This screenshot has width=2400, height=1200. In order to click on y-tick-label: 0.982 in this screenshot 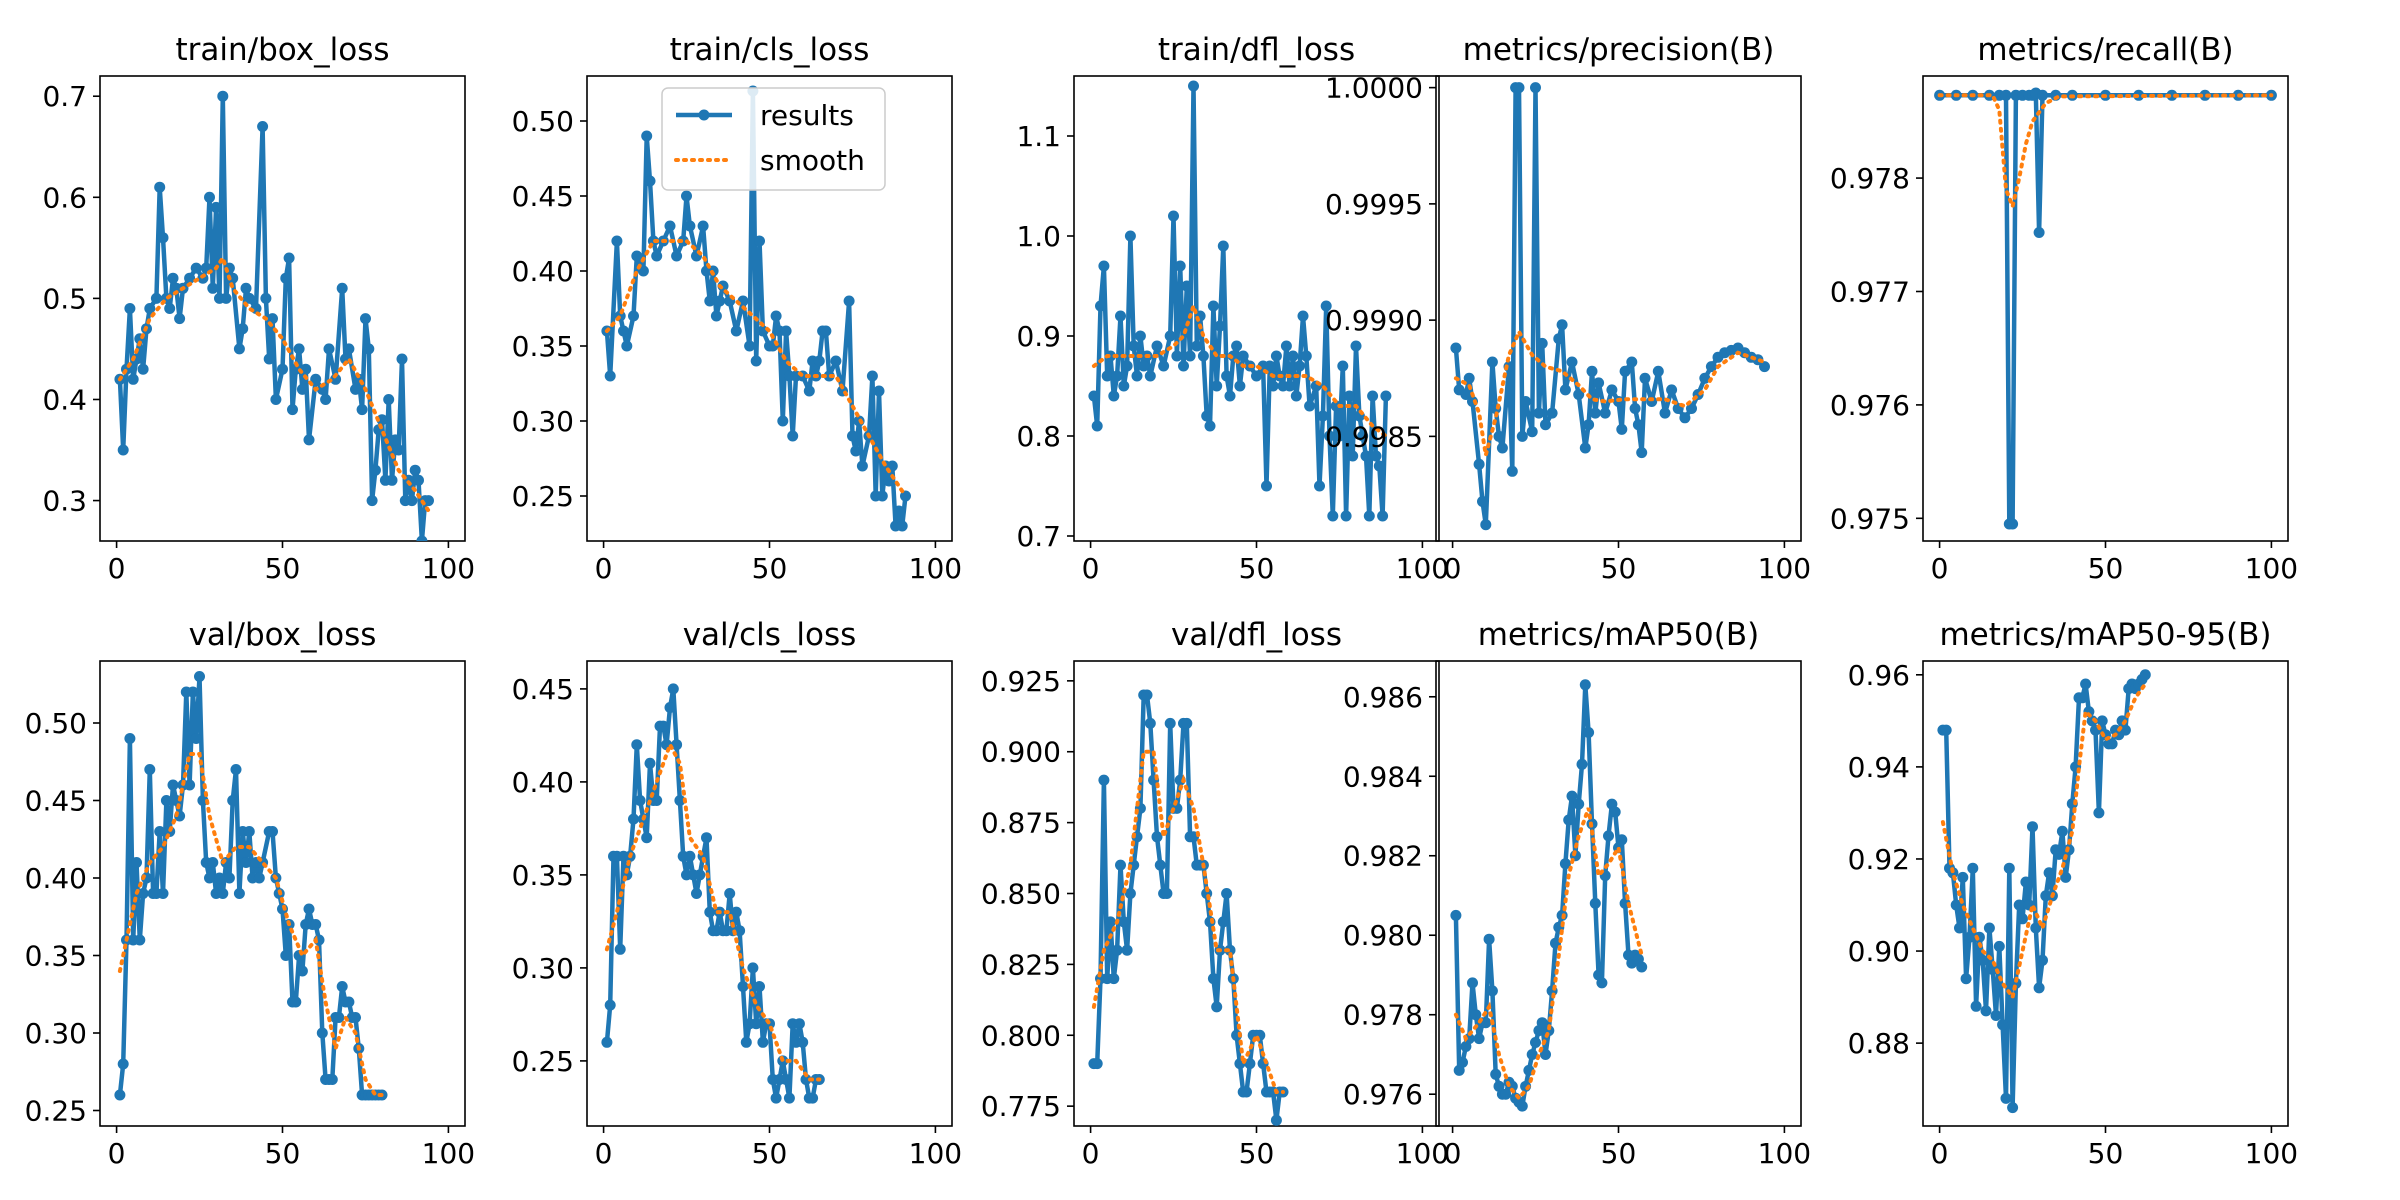, I will do `click(1383, 856)`.